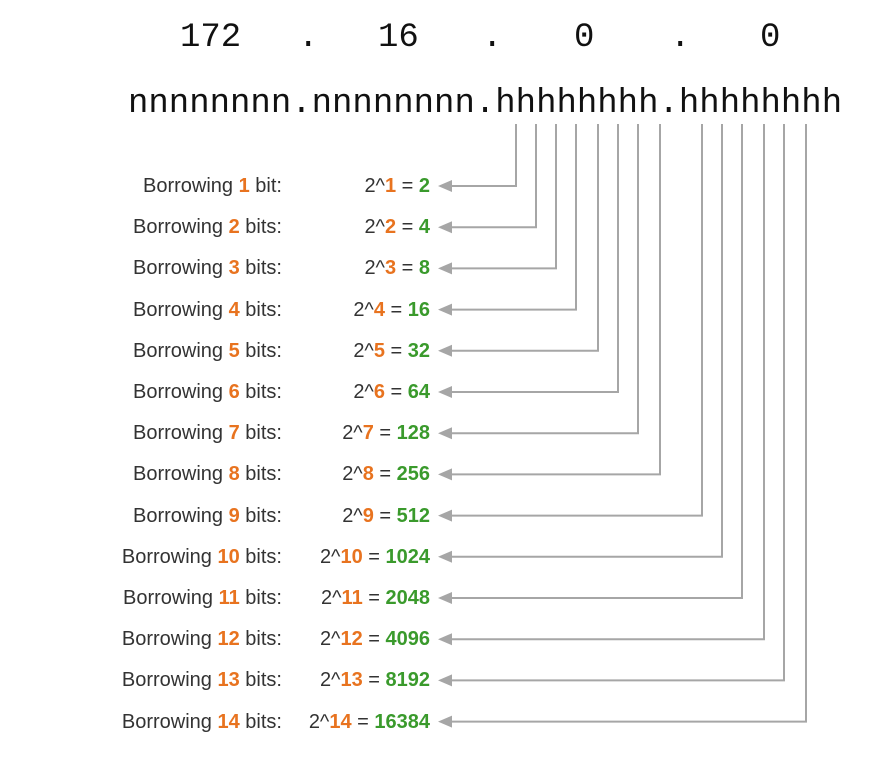  I want to click on octet-3: 0, so click(584, 38).